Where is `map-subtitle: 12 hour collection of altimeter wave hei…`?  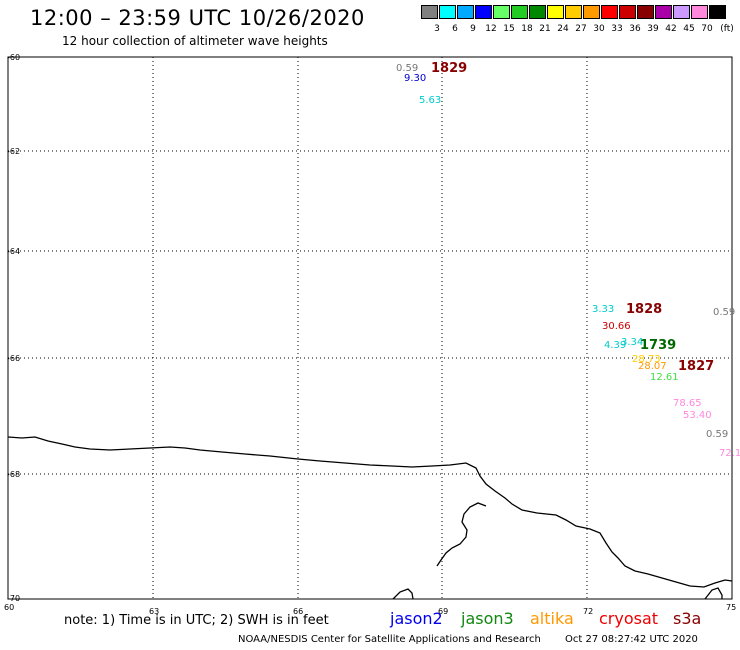
map-subtitle: 12 hour collection of altimeter wave hei… is located at coordinates (195, 41).